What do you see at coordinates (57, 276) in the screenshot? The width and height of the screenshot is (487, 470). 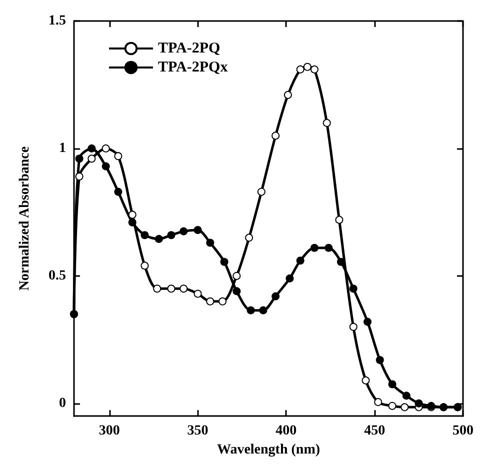 I see `y-tick-label: 0.5` at bounding box center [57, 276].